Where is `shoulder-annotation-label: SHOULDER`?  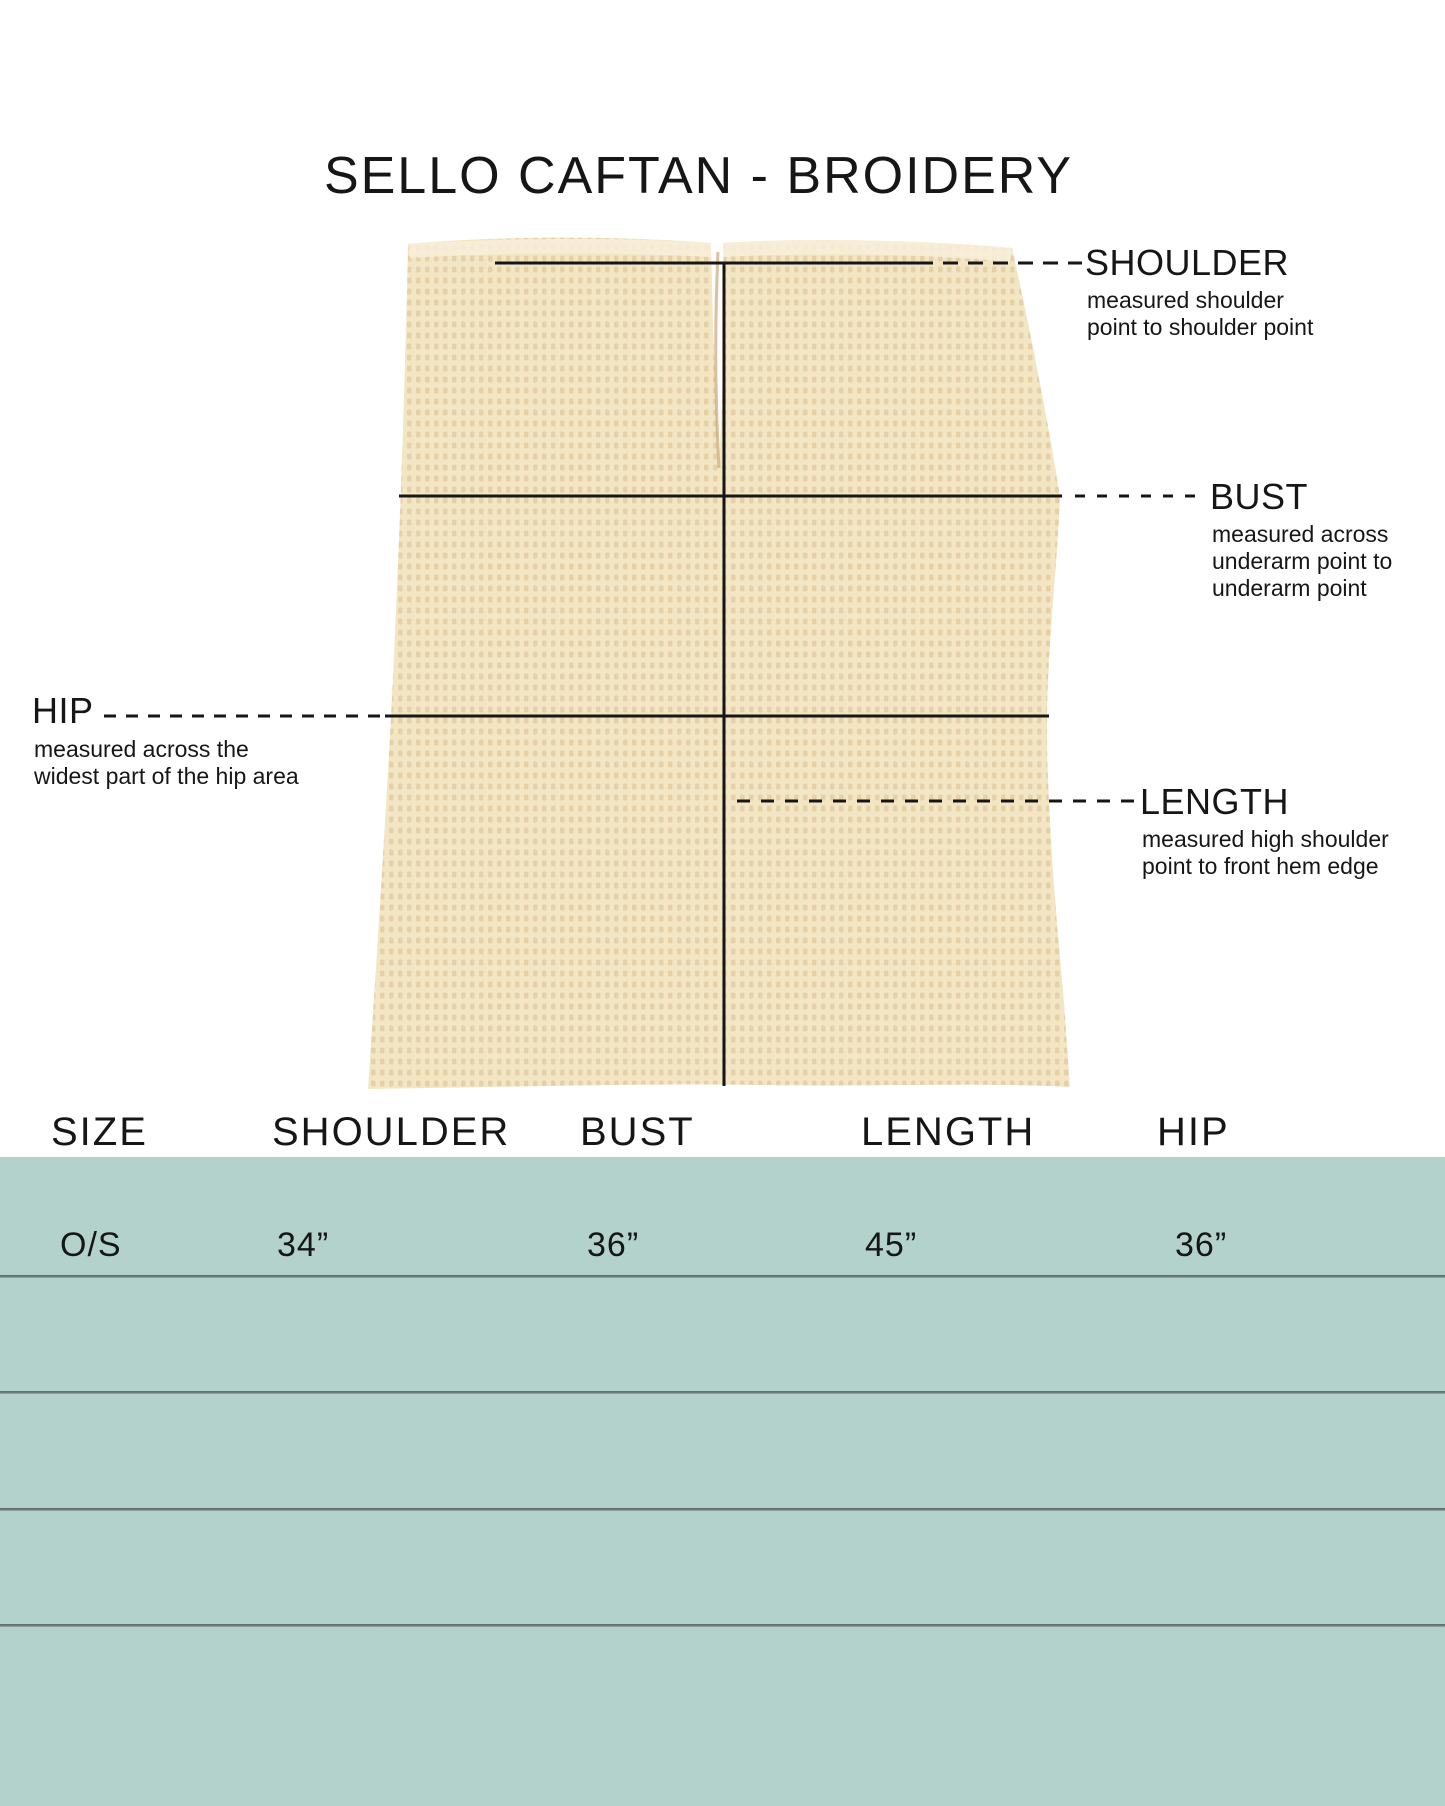
shoulder-annotation-label: SHOULDER is located at coordinates (1187, 262).